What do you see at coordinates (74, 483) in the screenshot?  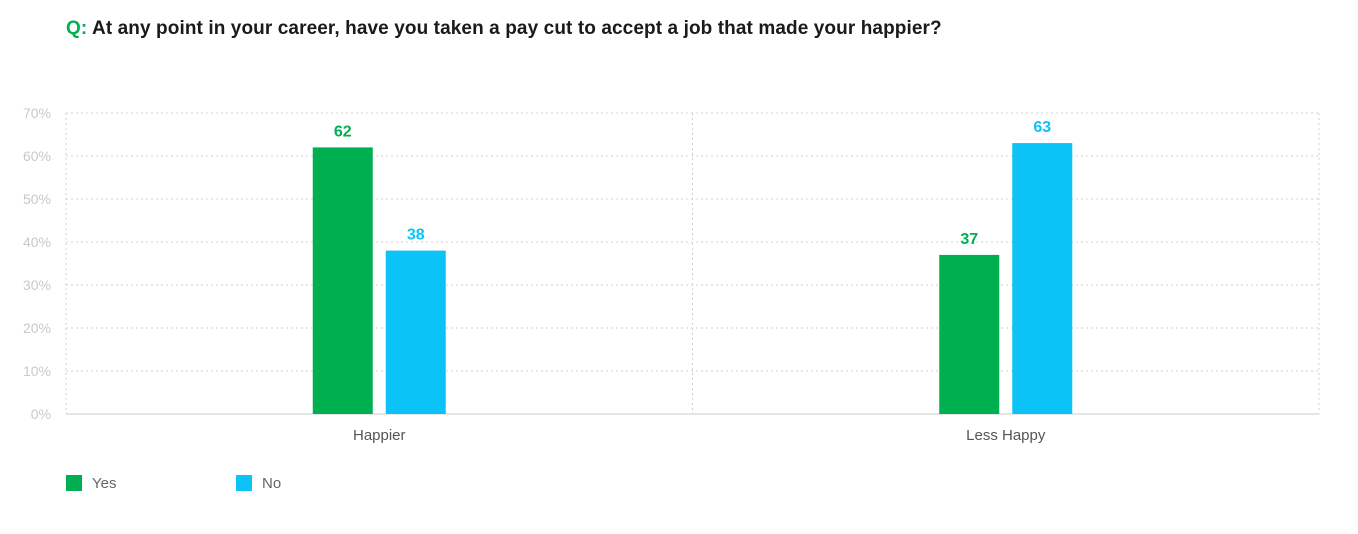 I see `legend-swatch-yes` at bounding box center [74, 483].